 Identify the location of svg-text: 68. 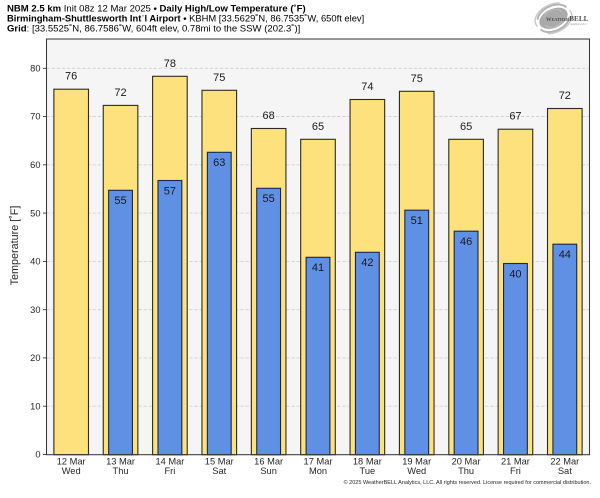
(269, 116).